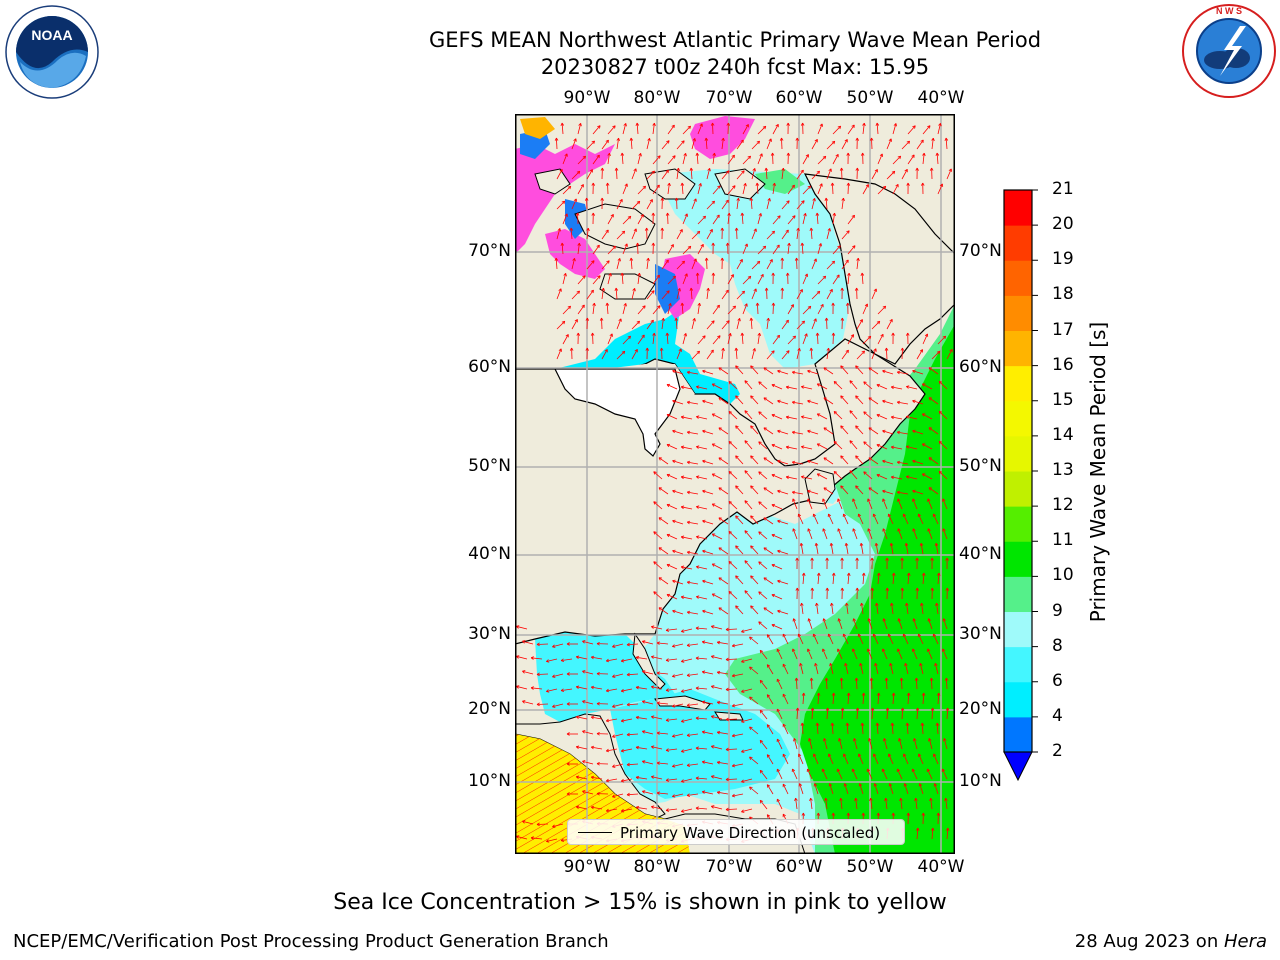  What do you see at coordinates (877, 589) in the screenshot?
I see `swell-region-bright-green` at bounding box center [877, 589].